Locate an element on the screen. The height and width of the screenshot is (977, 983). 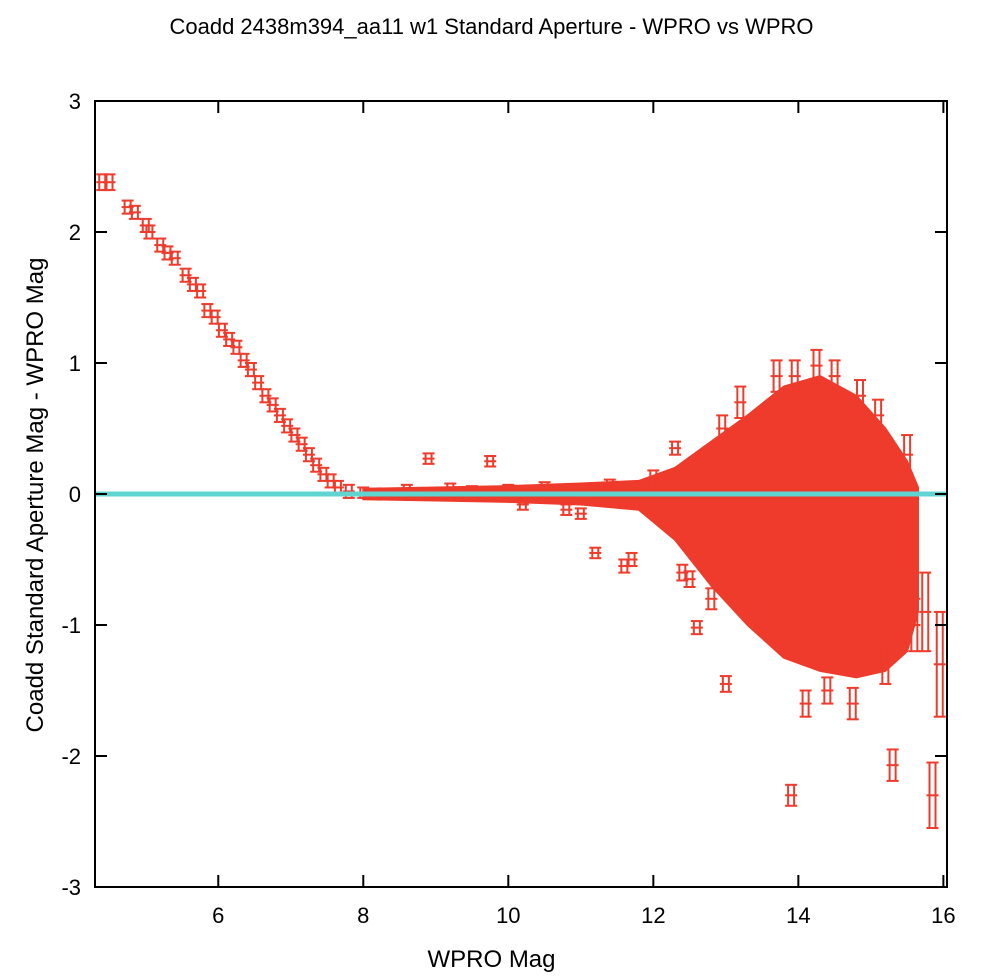
y-tick-label: -2 is located at coordinates (71, 756).